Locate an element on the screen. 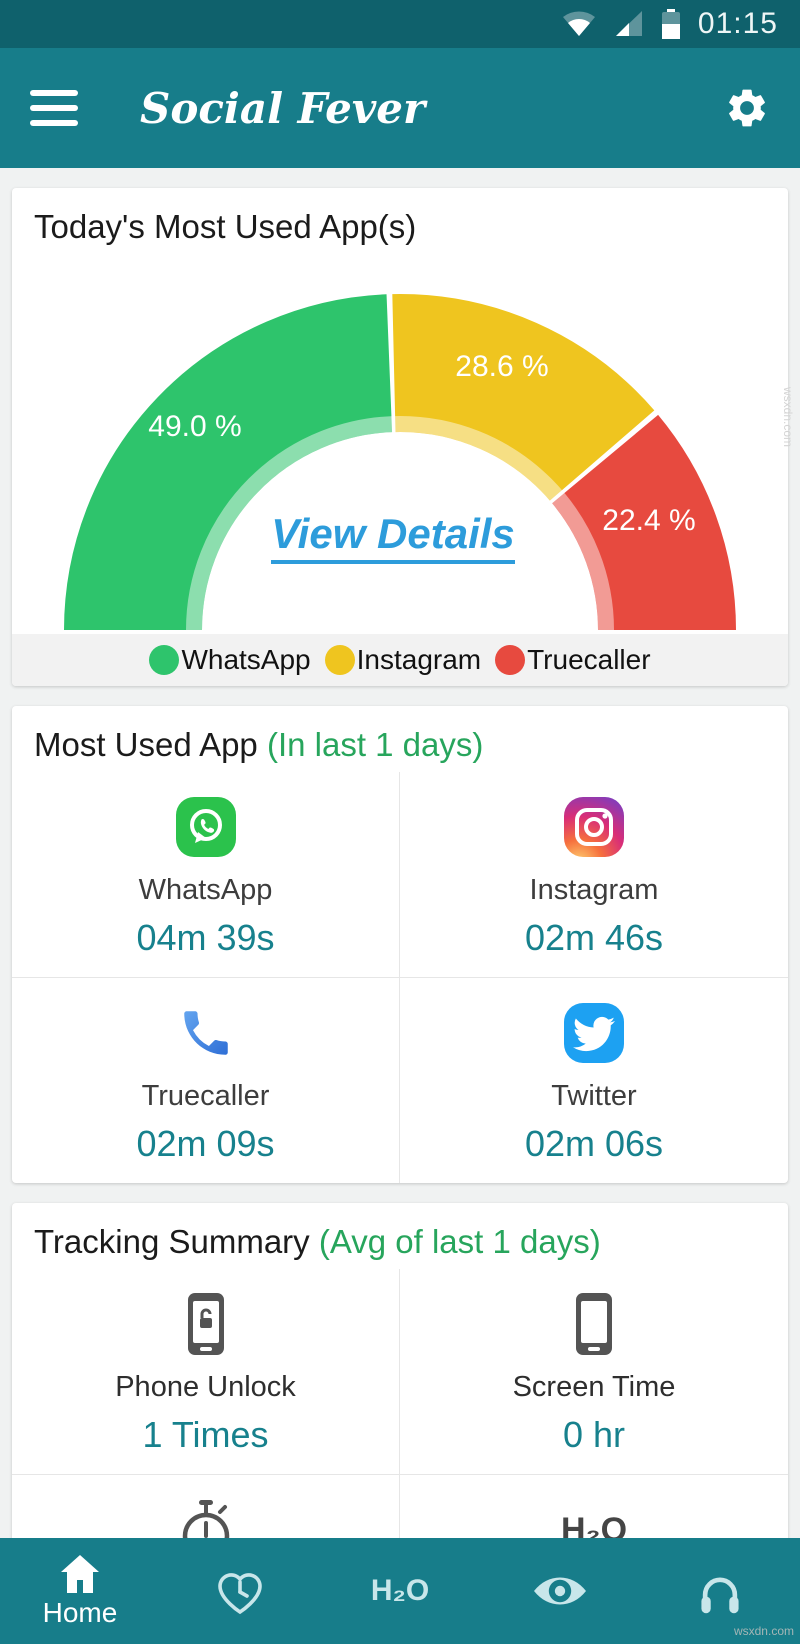 The image size is (800, 1644). metric-cell-phone-unlock: Phone Unlock 1 Times is located at coordinates (206, 1372).